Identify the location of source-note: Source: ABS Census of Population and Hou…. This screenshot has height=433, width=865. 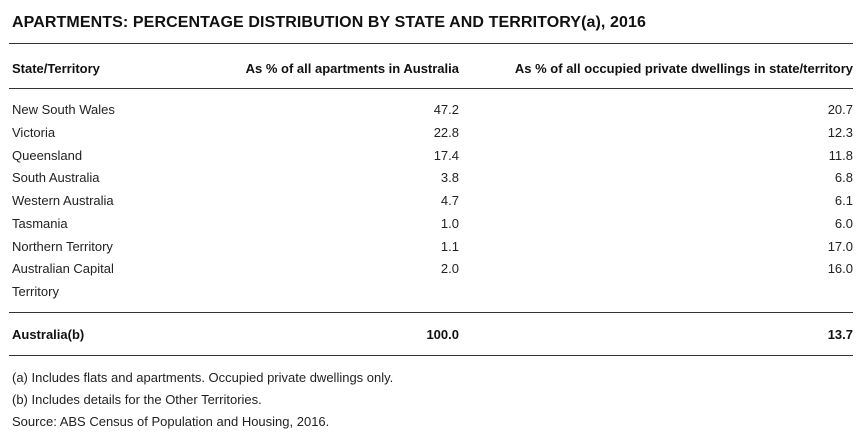
(171, 421).